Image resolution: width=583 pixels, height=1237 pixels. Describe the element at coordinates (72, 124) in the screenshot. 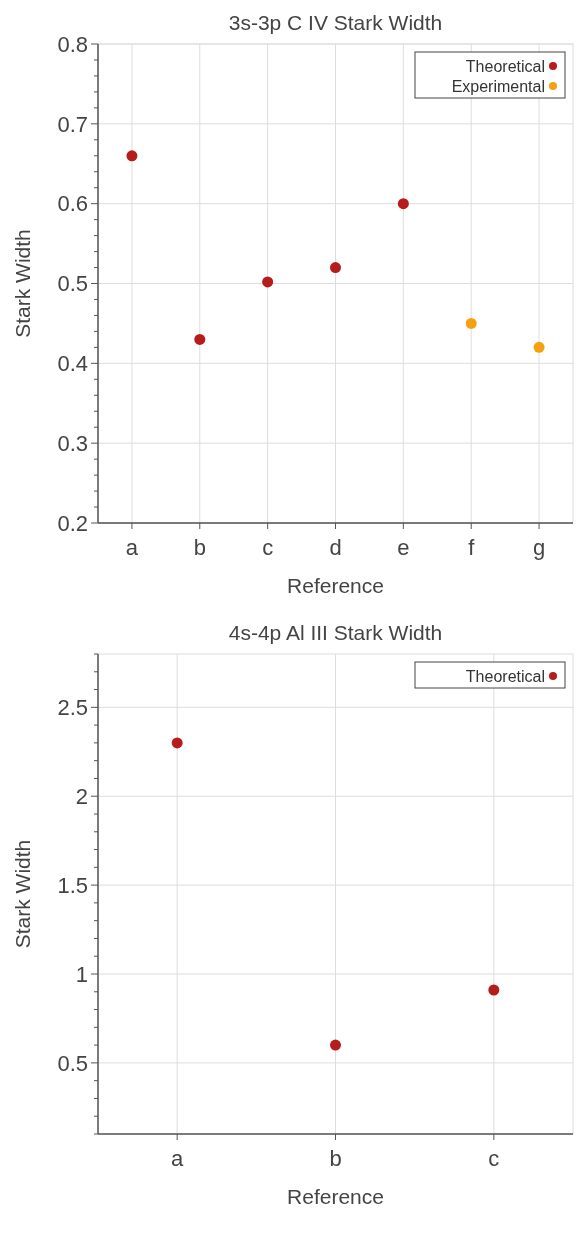

I see `y-tick-label: 0.7` at that location.